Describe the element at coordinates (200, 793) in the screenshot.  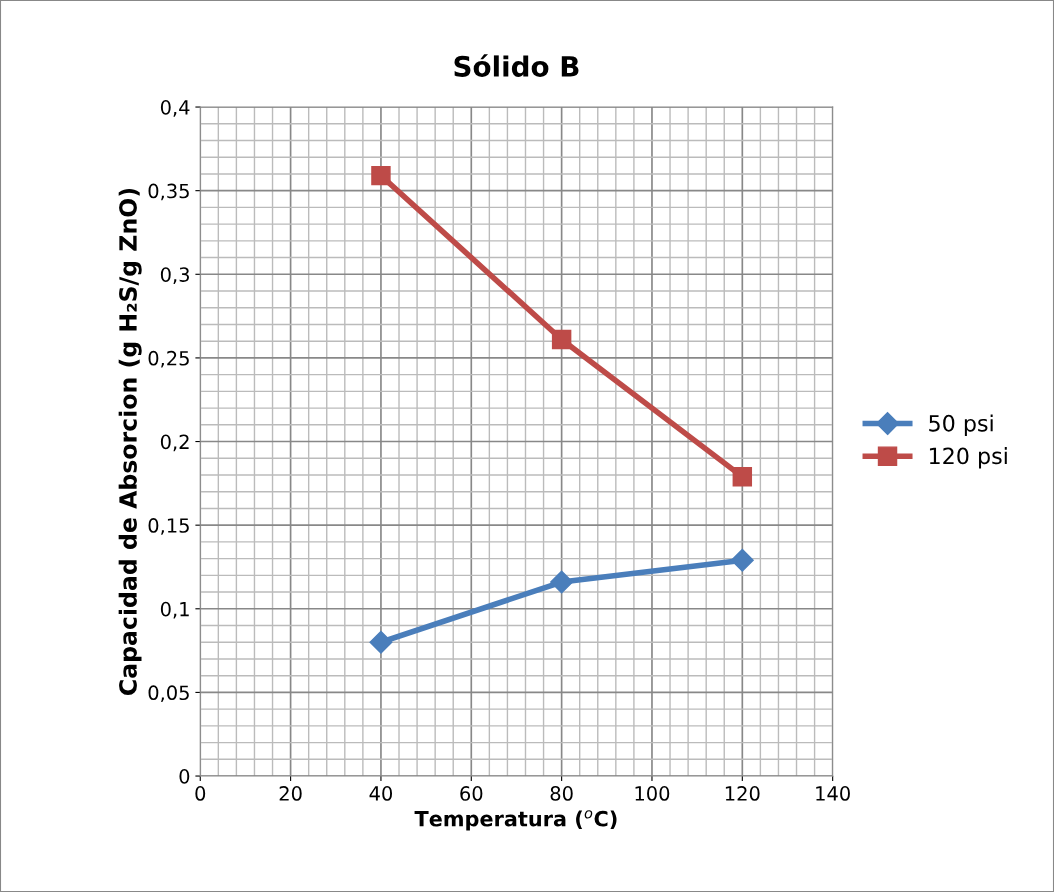
I see `x-tick-label: 0` at that location.